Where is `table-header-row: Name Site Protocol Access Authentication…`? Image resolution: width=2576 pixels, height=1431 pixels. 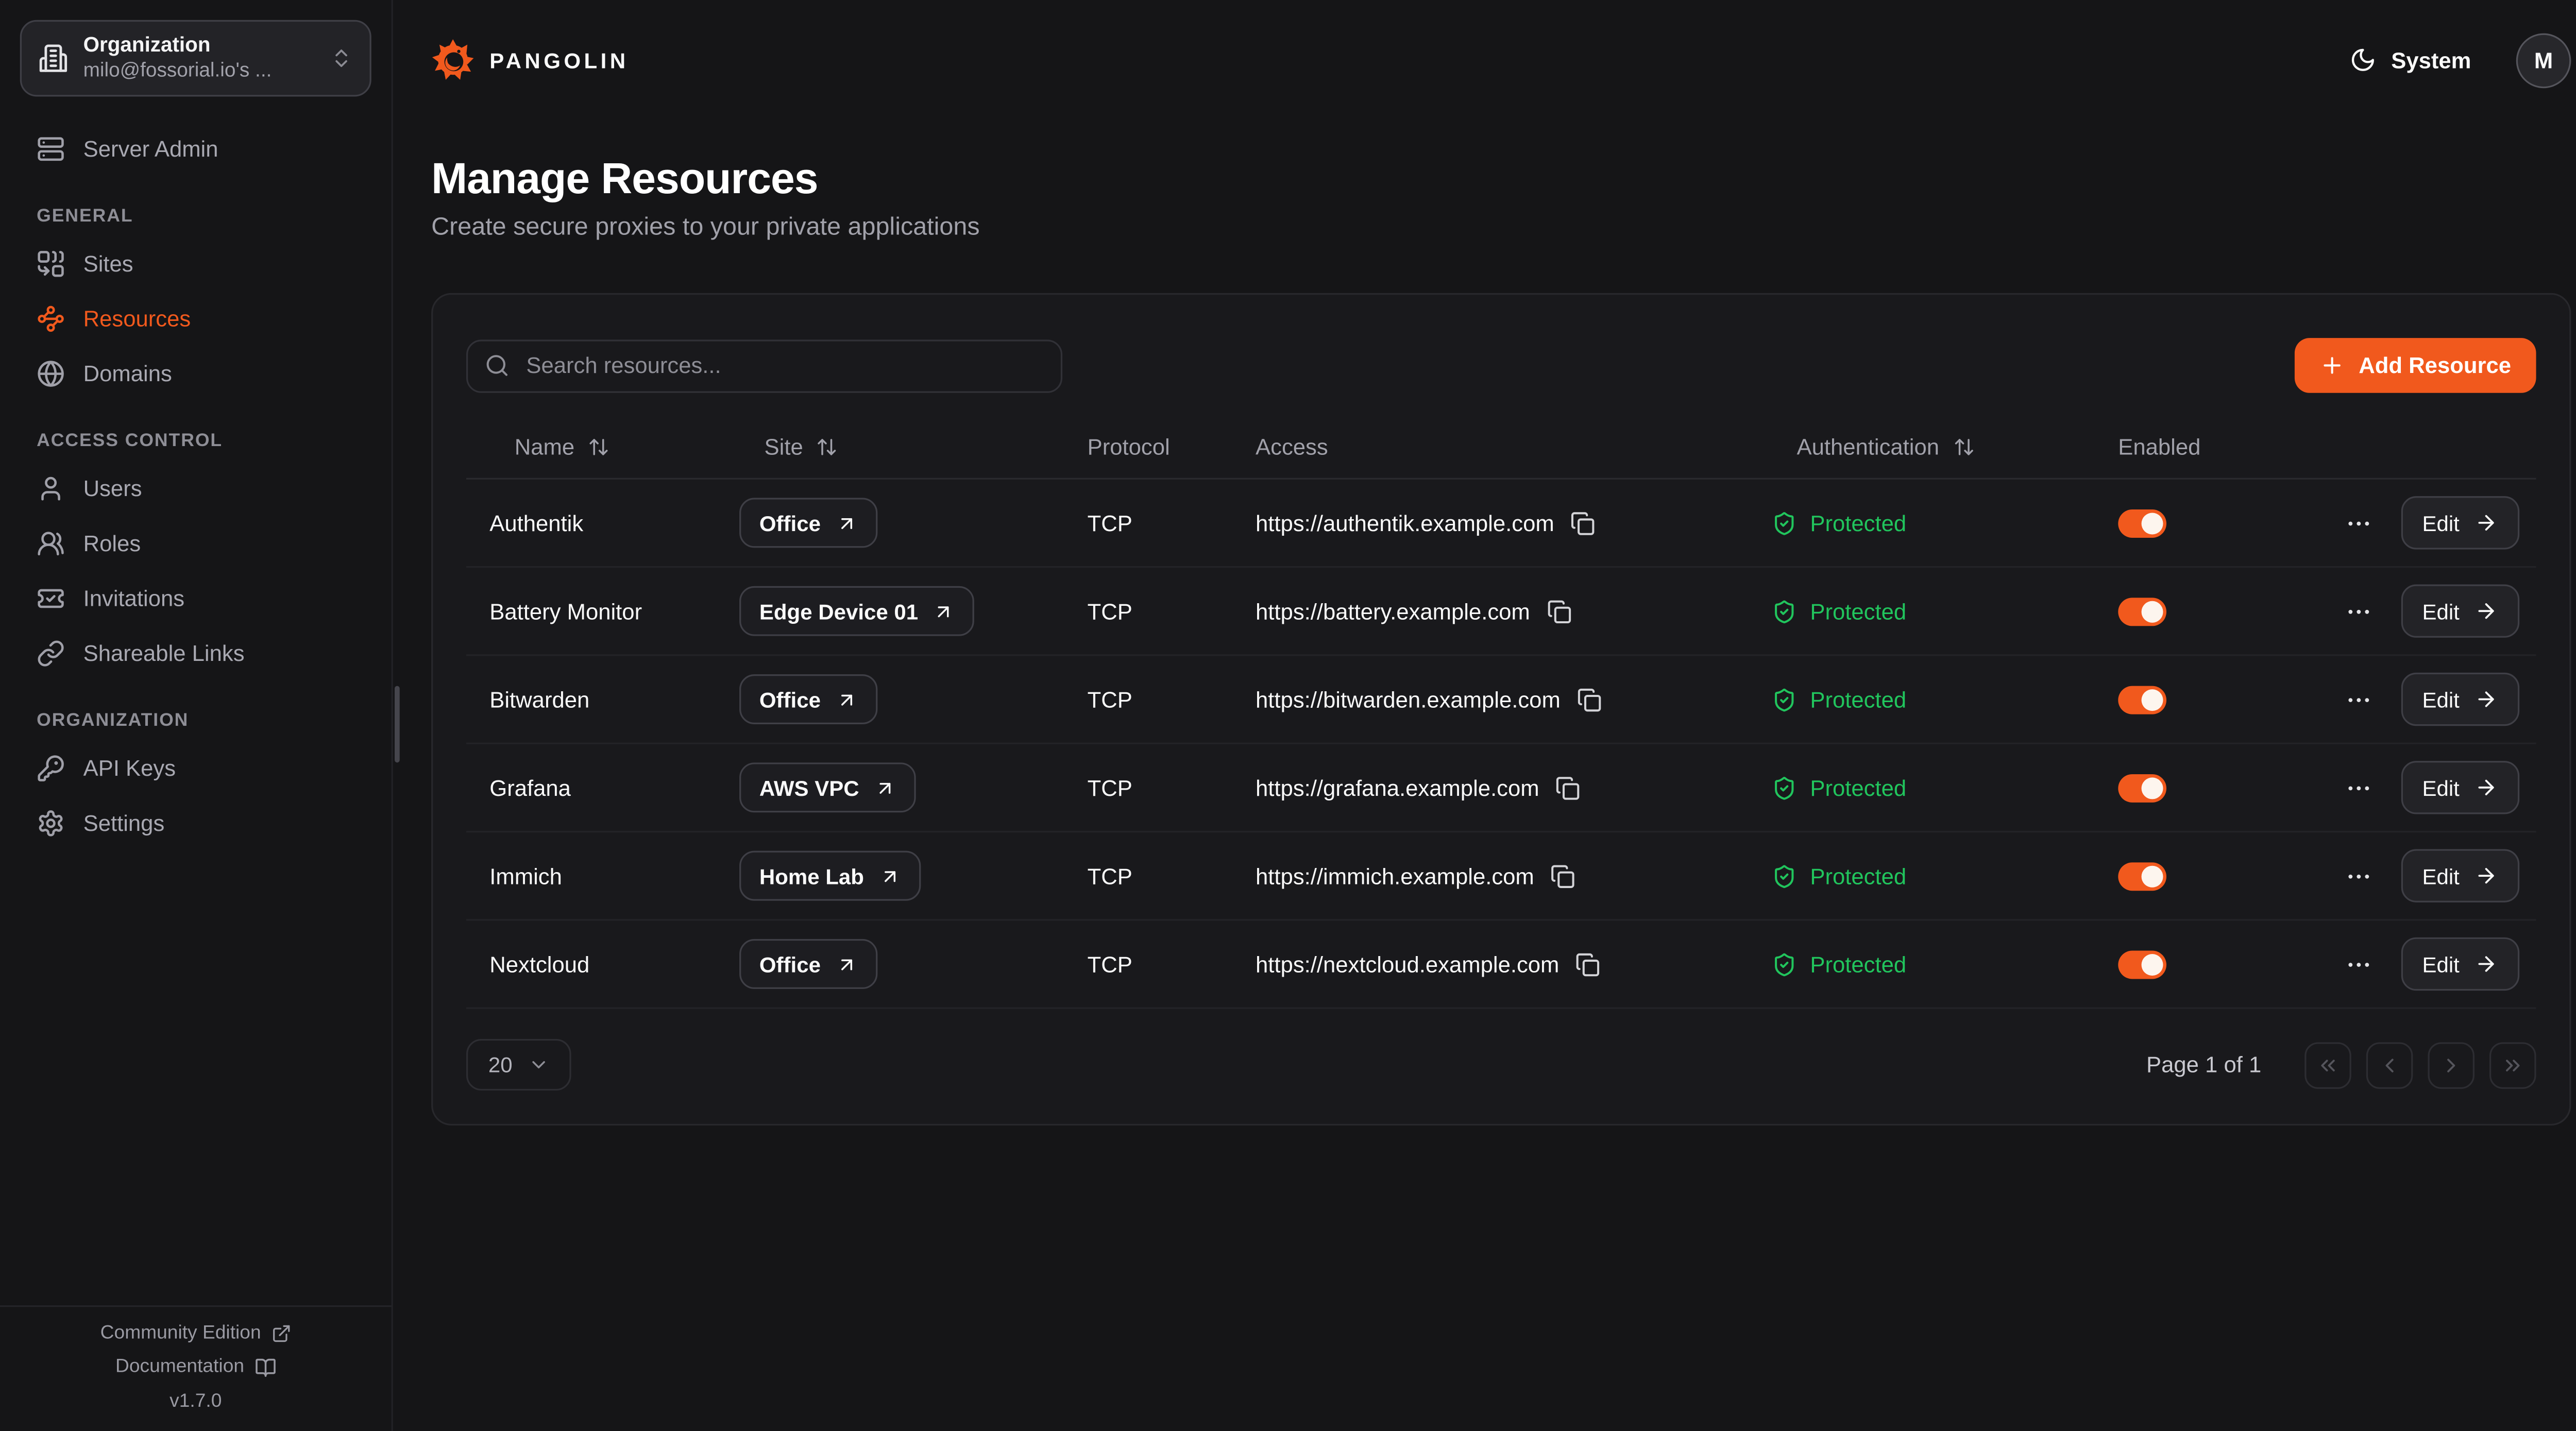
table-header-row: Name Site Protocol Access Authentication… is located at coordinates (1501, 448).